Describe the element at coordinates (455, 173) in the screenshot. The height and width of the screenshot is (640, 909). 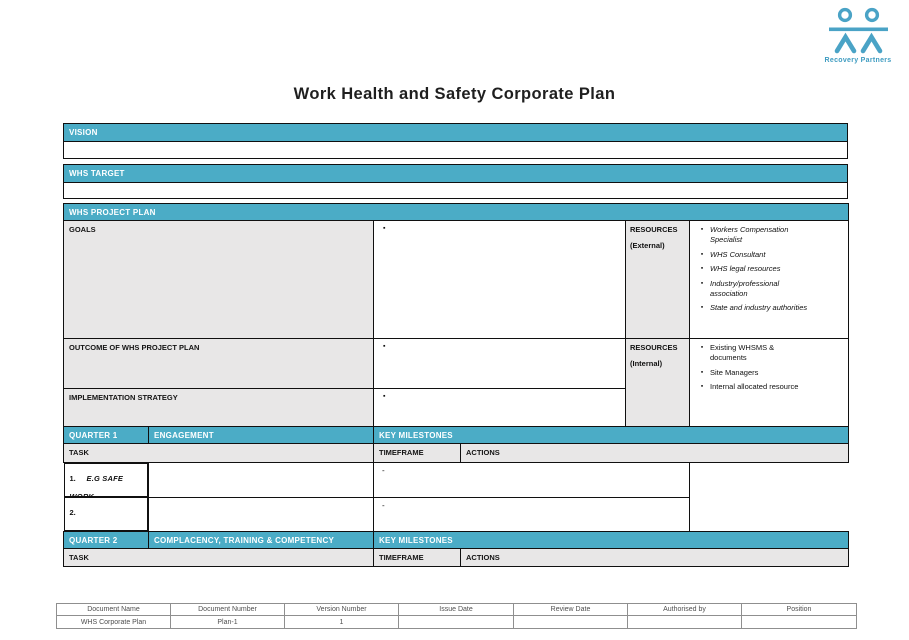
I see `whs-target-header: WHS TARGET` at that location.